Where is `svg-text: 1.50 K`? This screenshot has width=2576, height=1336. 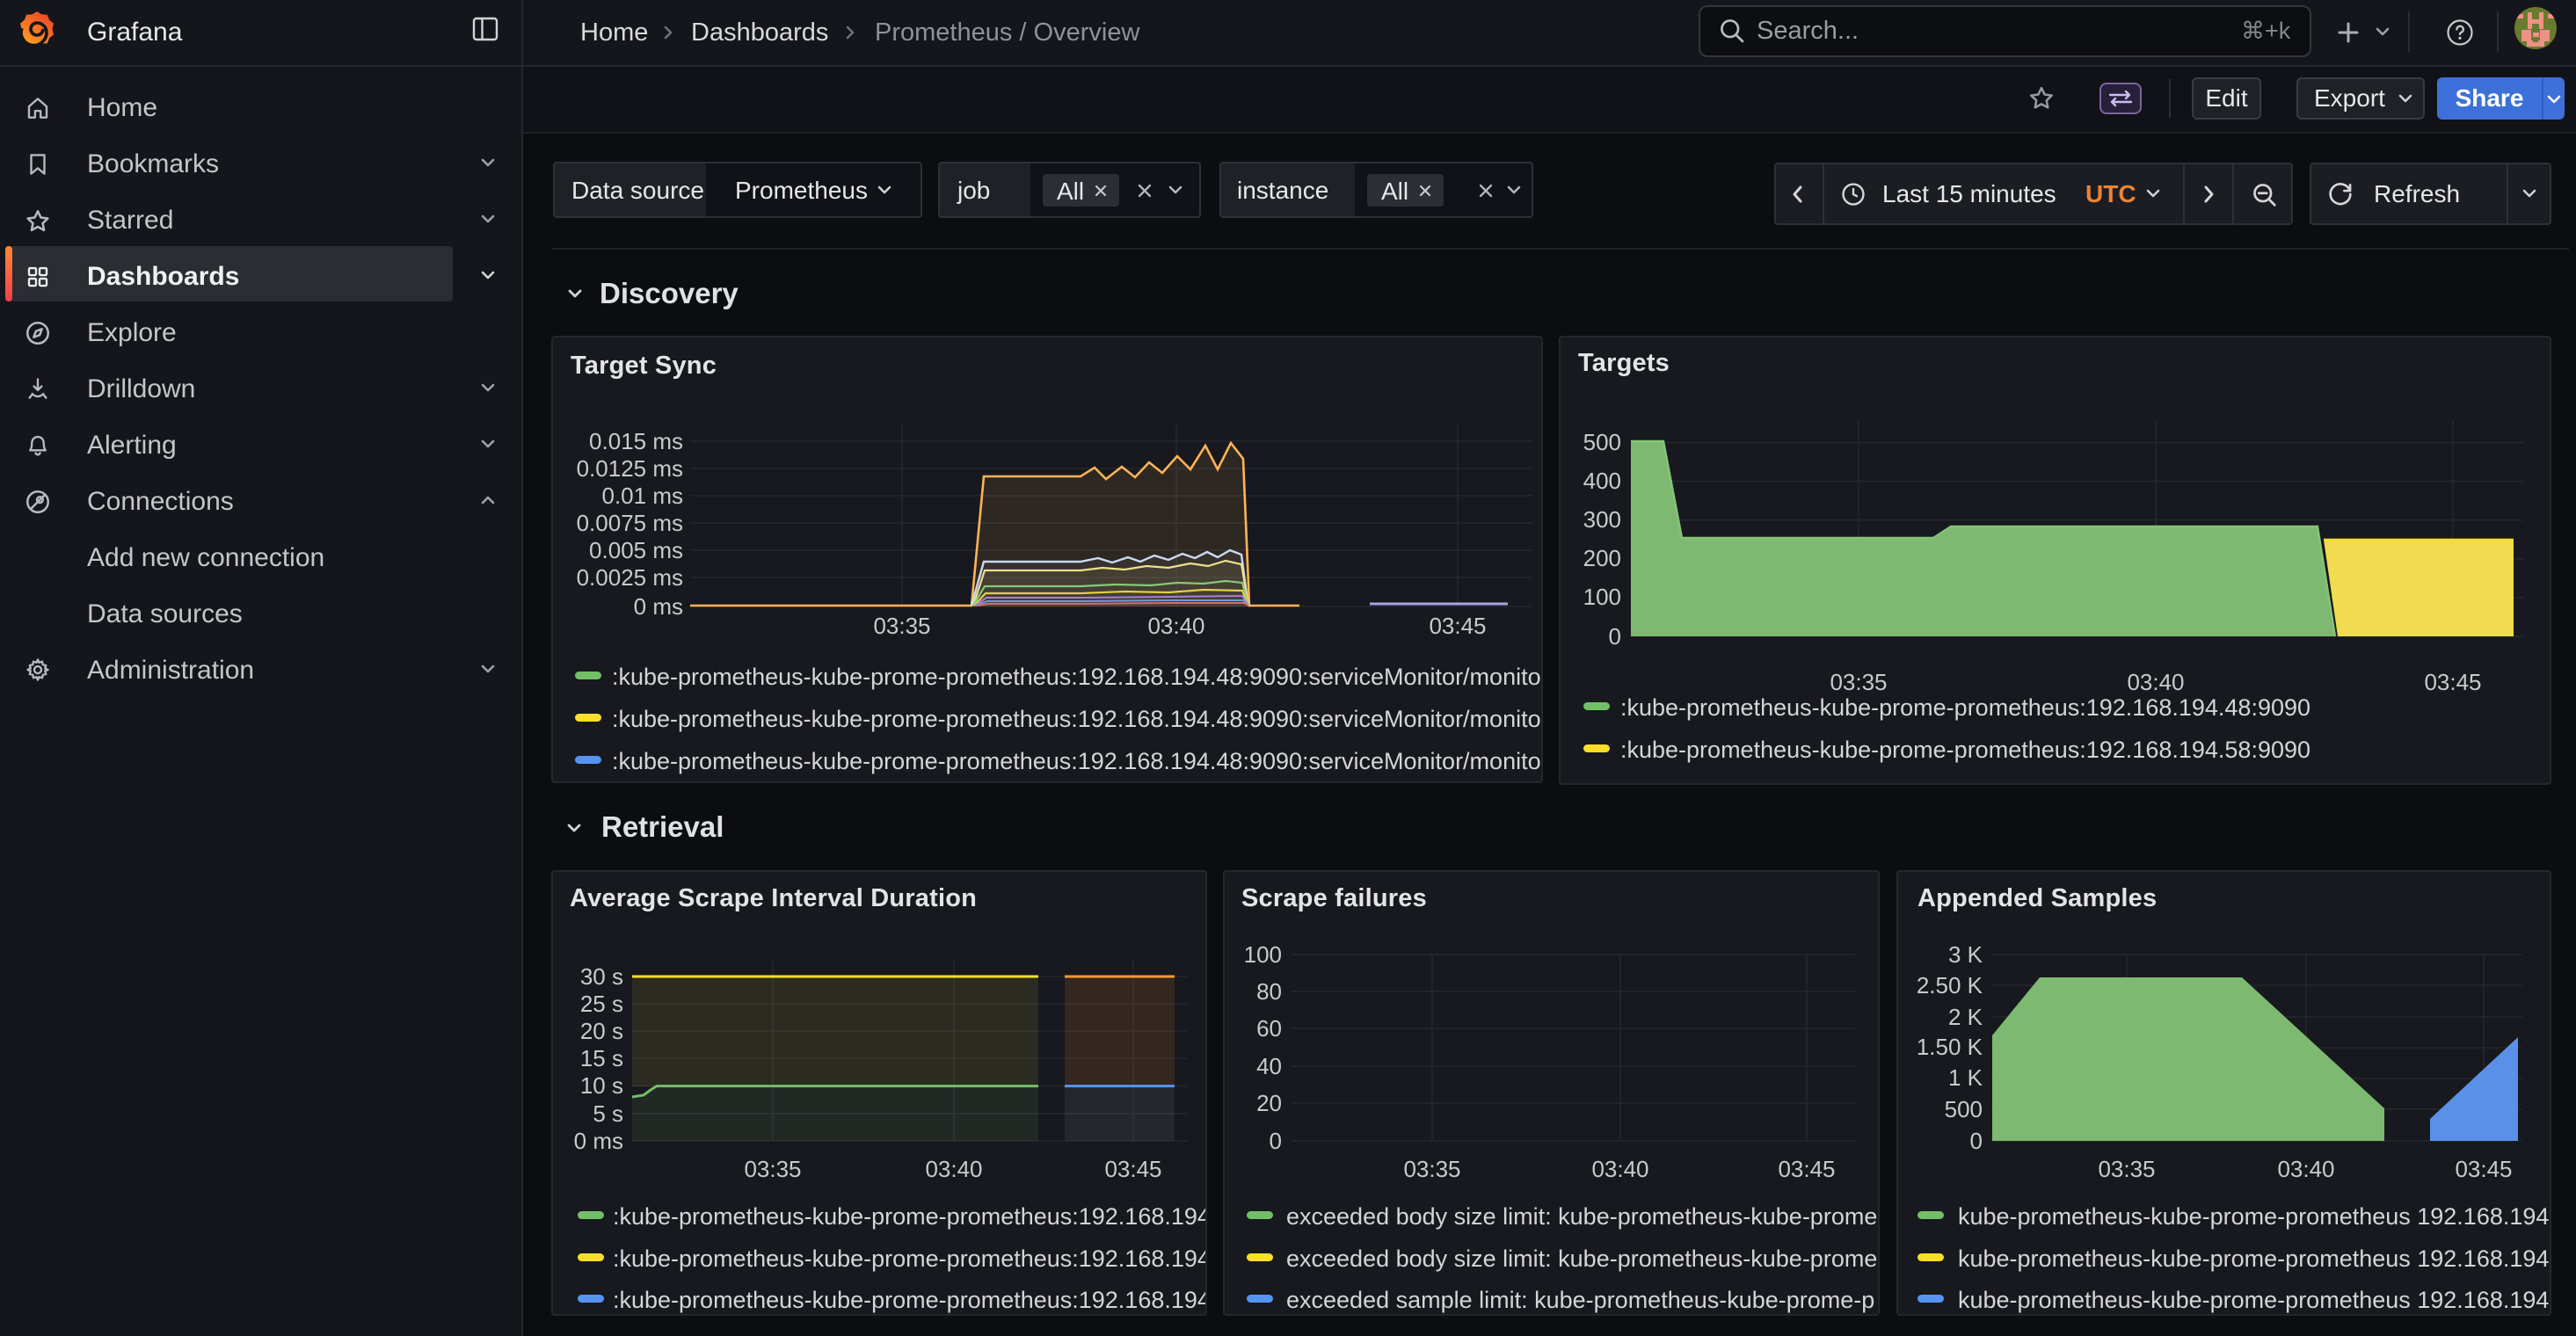
svg-text: 1.50 K is located at coordinates (1950, 1047).